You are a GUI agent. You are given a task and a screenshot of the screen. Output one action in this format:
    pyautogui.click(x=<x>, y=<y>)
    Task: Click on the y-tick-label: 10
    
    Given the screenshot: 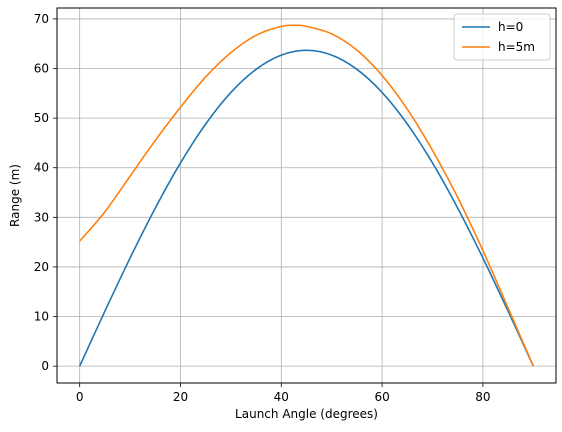 What is the action you would take?
    pyautogui.click(x=41, y=317)
    